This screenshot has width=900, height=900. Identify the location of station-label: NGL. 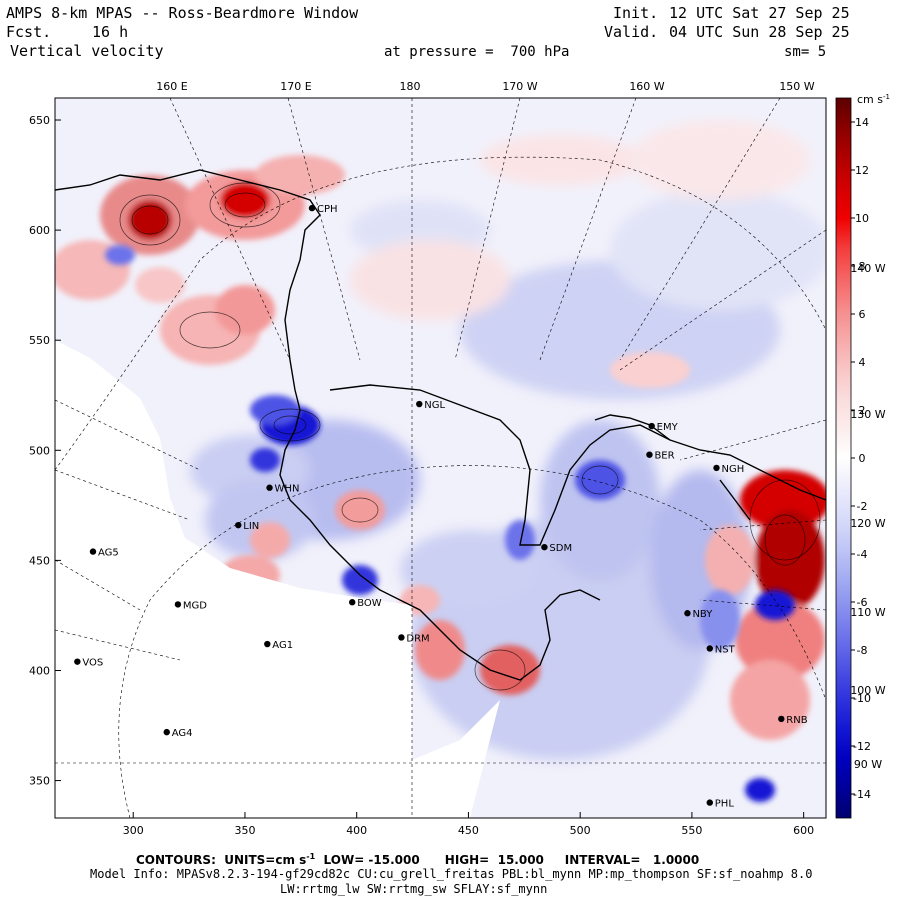
(434, 405).